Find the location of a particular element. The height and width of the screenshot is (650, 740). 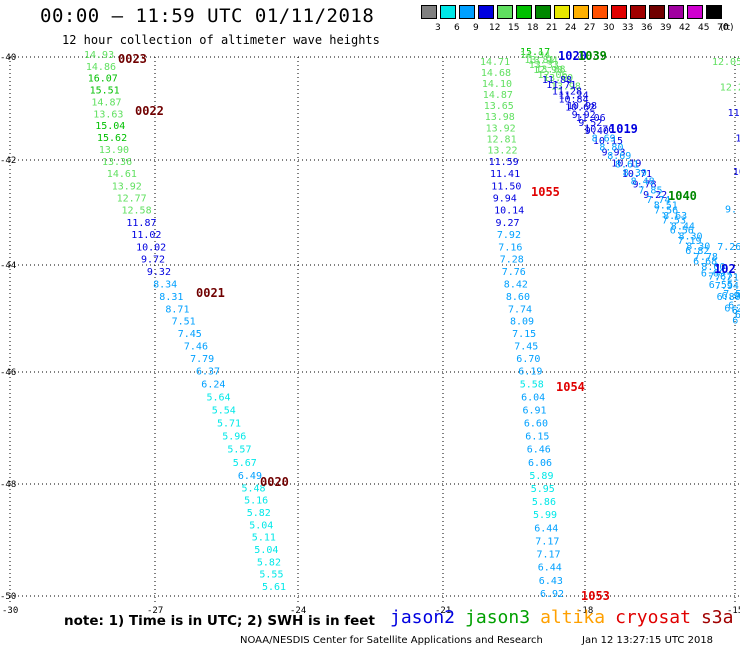

scale-label: 24 is located at coordinates (571, 28).